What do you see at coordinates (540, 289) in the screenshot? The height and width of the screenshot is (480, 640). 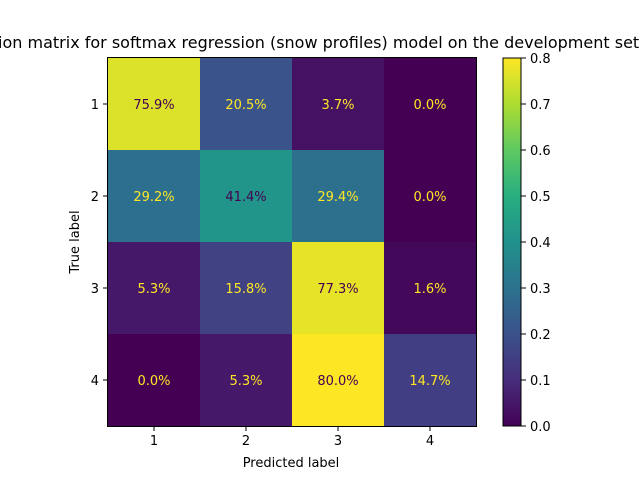 I see `colorbar-tick-label: 0.3` at bounding box center [540, 289].